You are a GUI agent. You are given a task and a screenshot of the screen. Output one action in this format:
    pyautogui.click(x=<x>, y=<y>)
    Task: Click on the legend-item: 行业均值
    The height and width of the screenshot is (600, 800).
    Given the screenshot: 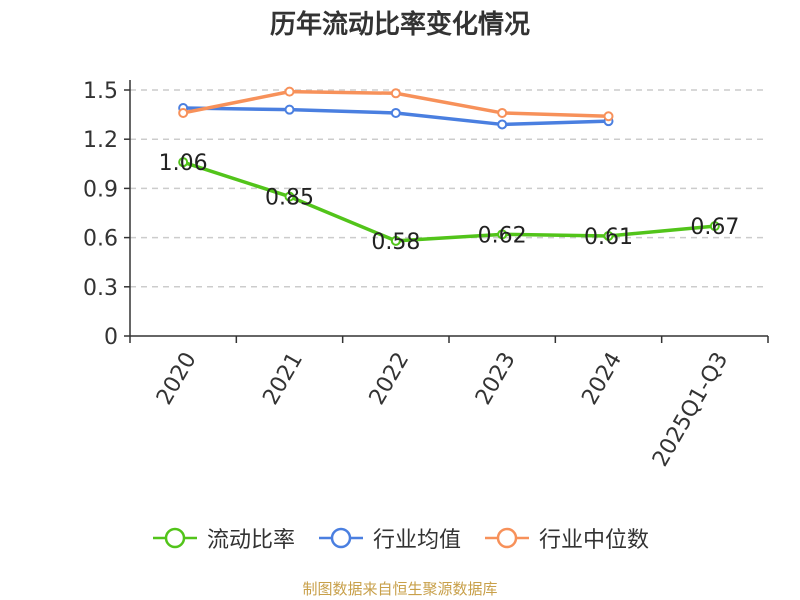 What is the action you would take?
    pyautogui.click(x=389, y=538)
    